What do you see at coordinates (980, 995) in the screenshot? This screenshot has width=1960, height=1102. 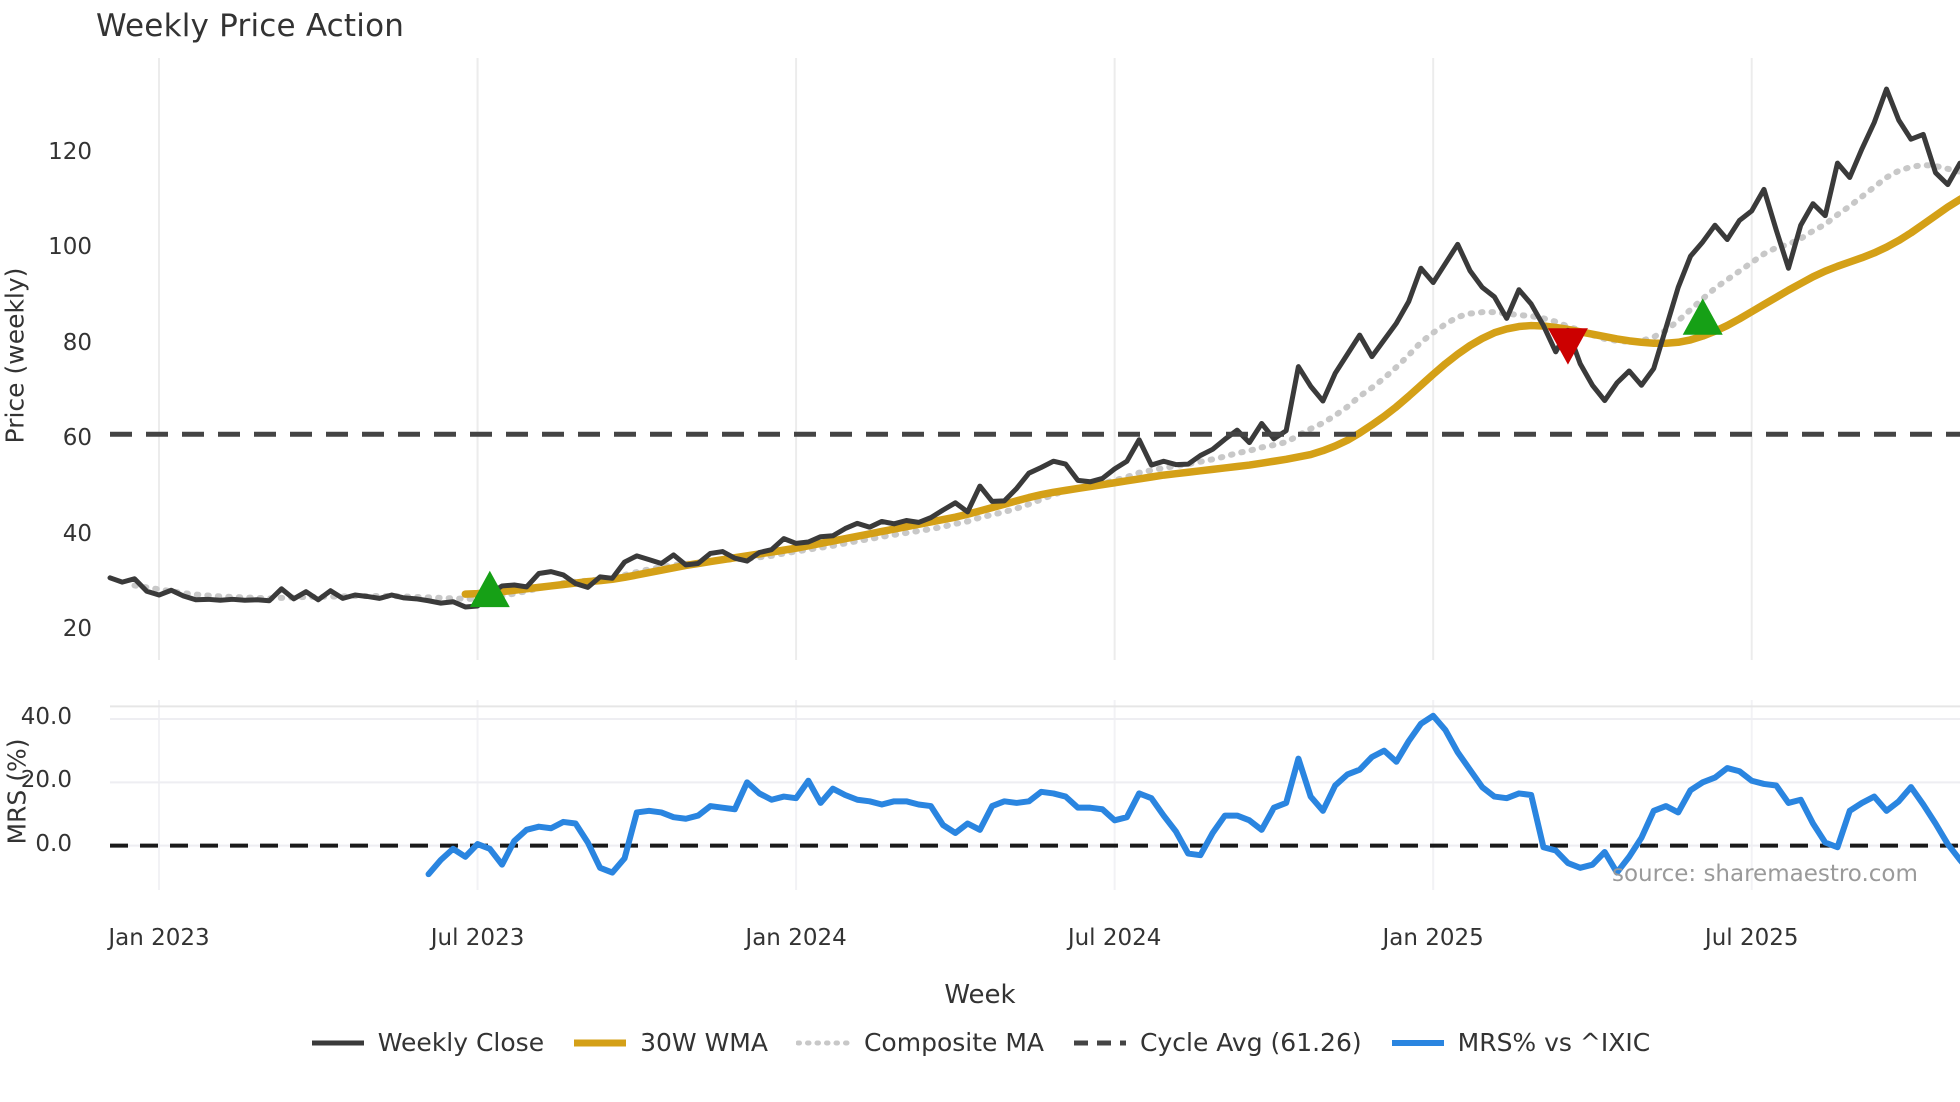 I see `x-axis-label: Week` at bounding box center [980, 995].